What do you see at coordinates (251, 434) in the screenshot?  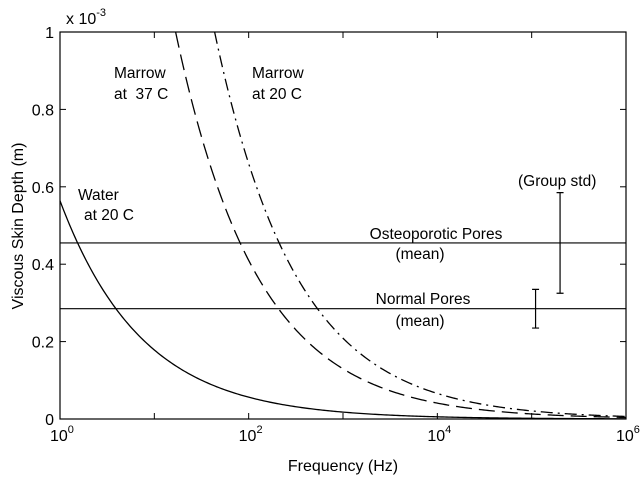 I see `x-tick-label-1: 10²` at bounding box center [251, 434].